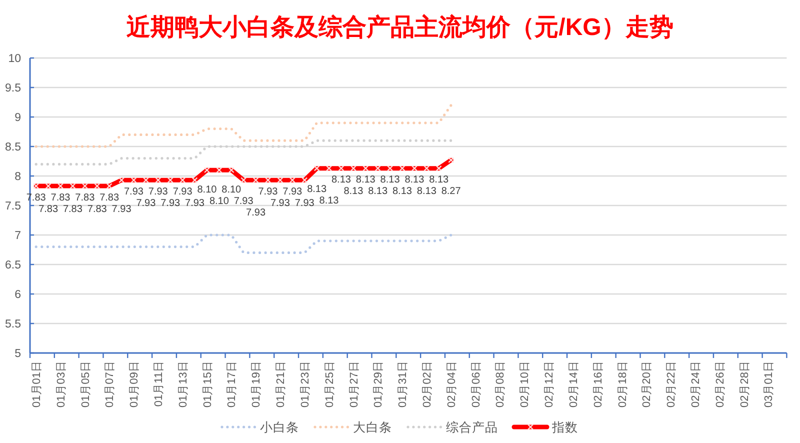  What do you see at coordinates (17, 236) in the screenshot?
I see `ytick-label: 7` at bounding box center [17, 236].